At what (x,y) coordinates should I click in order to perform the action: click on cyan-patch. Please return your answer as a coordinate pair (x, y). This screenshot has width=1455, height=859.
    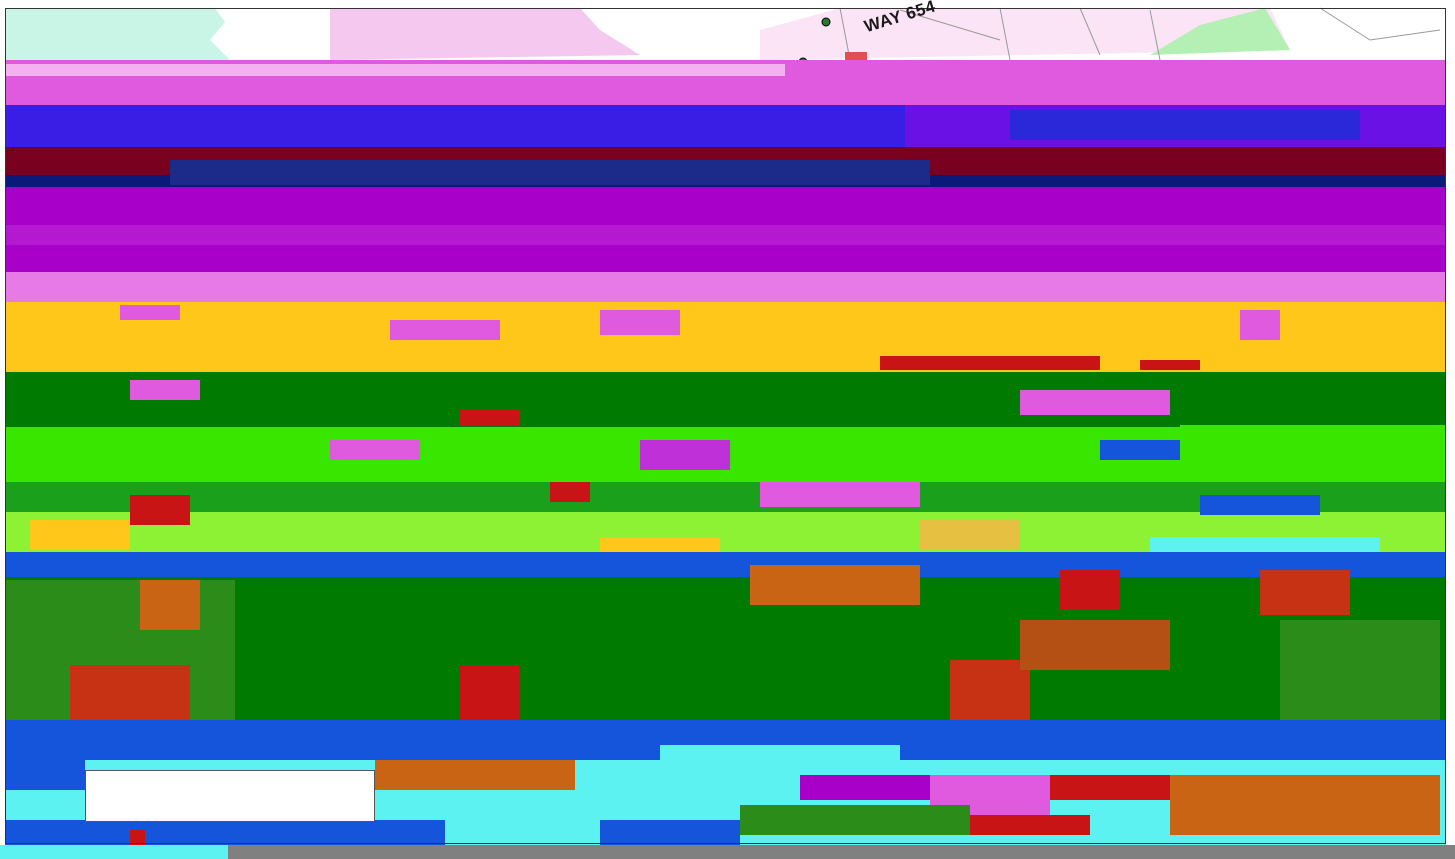
    Looking at the image, I should click on (780, 752).